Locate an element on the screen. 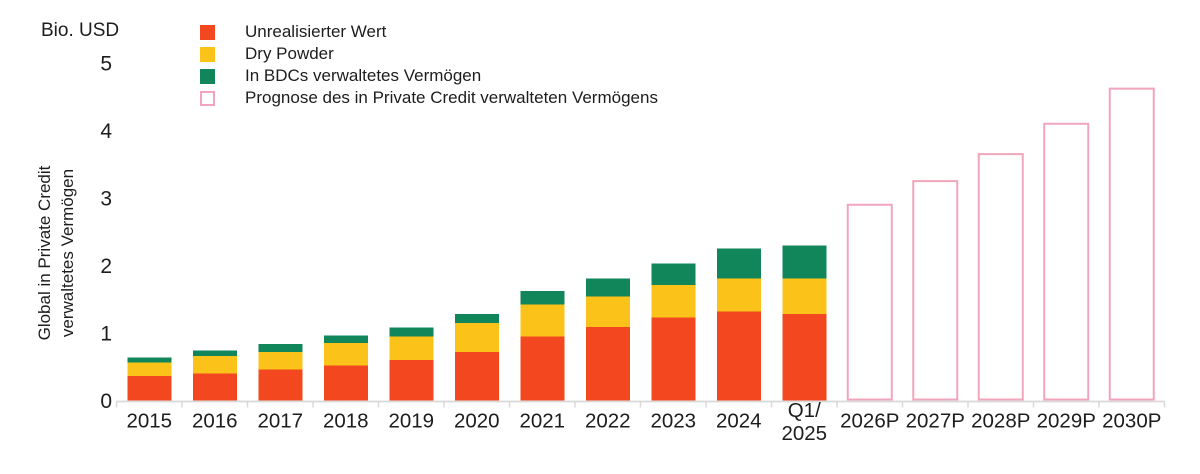 The width and height of the screenshot is (1200, 474). x-axis-label: 2018 is located at coordinates (346, 421).